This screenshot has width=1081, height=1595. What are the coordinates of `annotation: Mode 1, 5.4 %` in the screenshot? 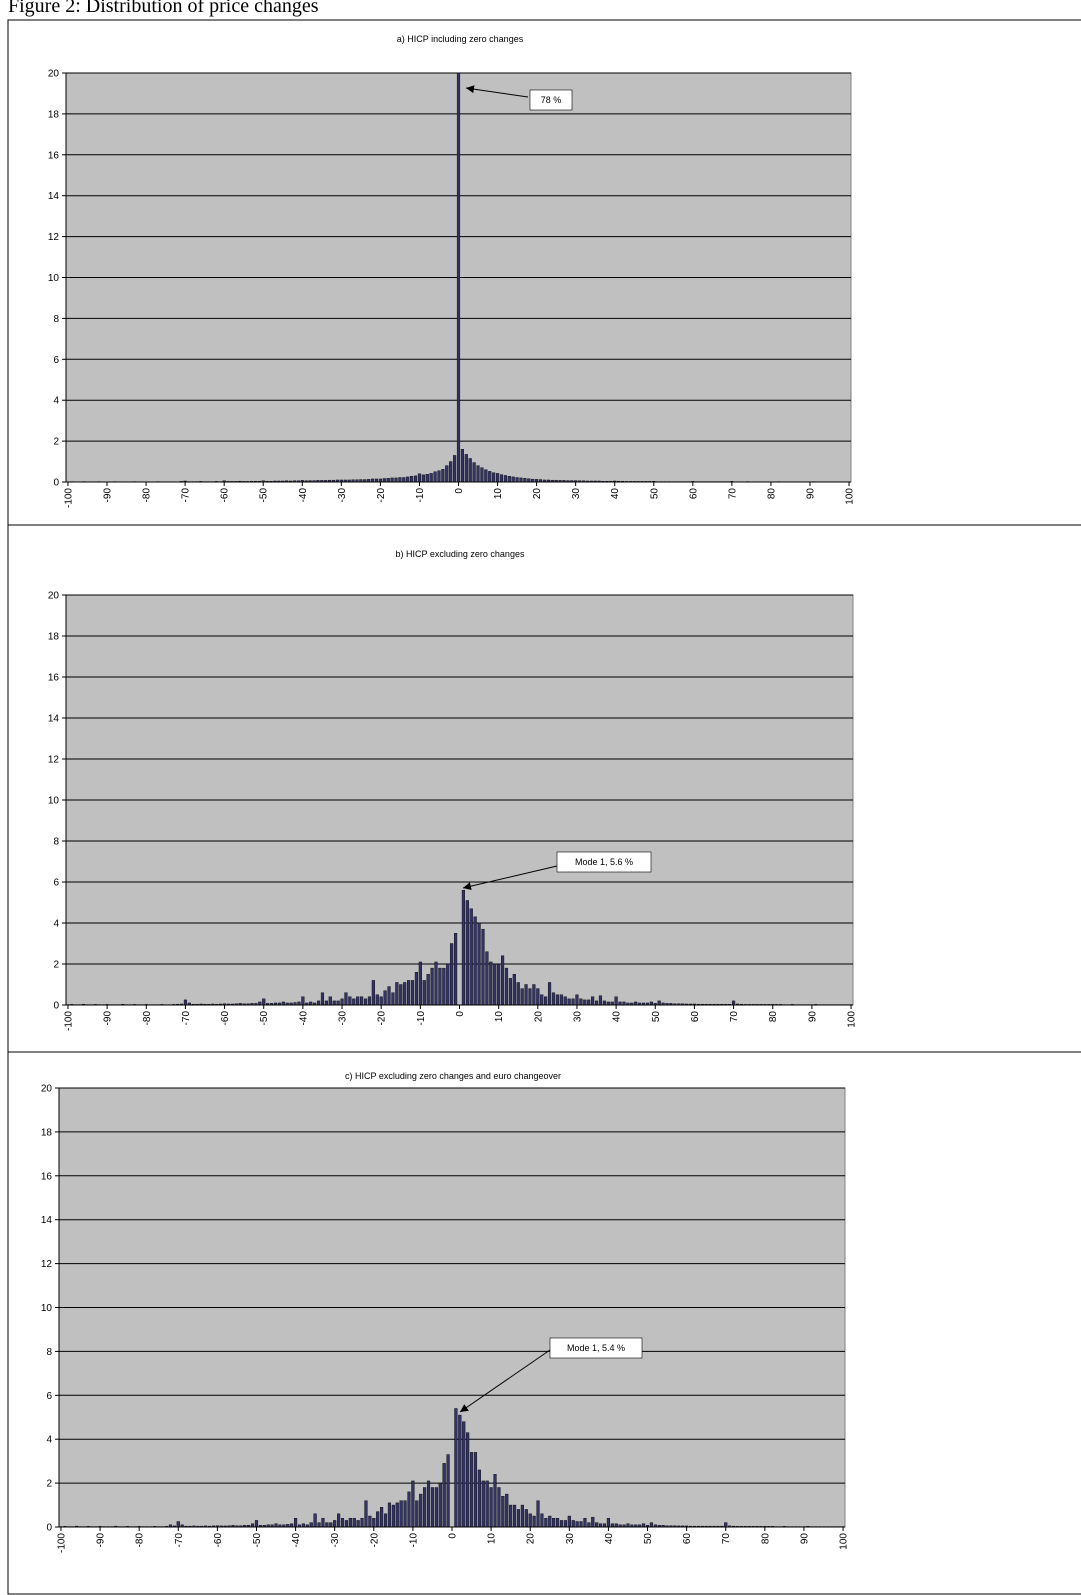 It's located at (596, 1348).